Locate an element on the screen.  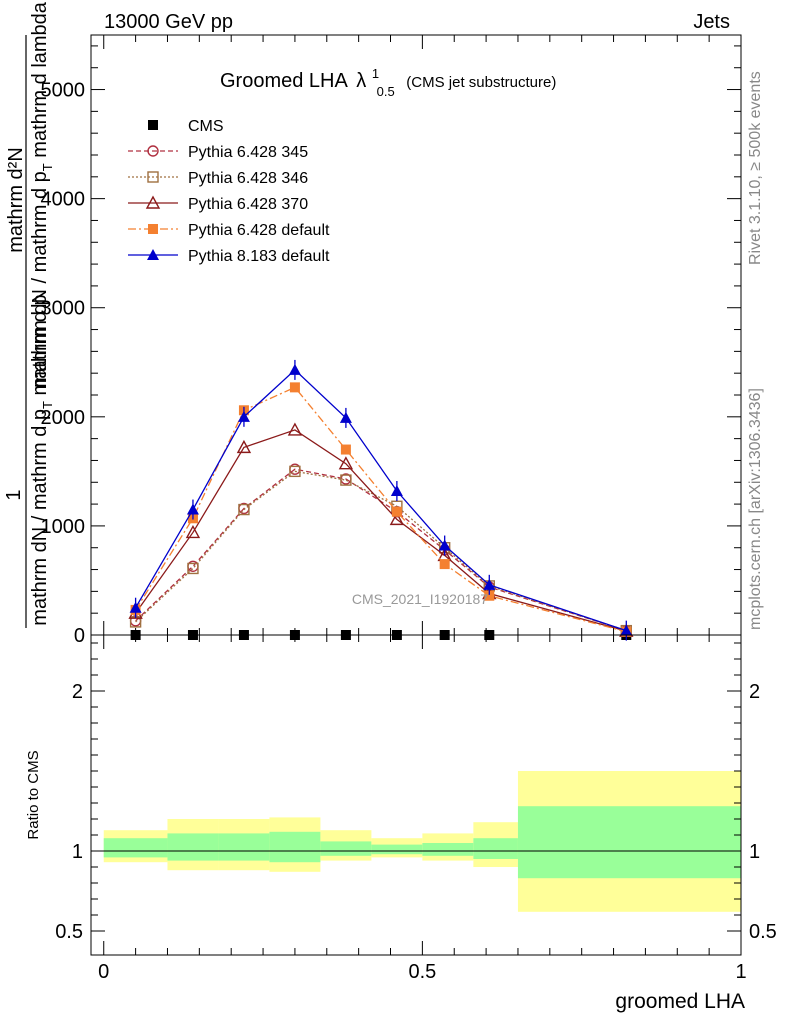
y-tick-label: 5000 is located at coordinates (63, 91).